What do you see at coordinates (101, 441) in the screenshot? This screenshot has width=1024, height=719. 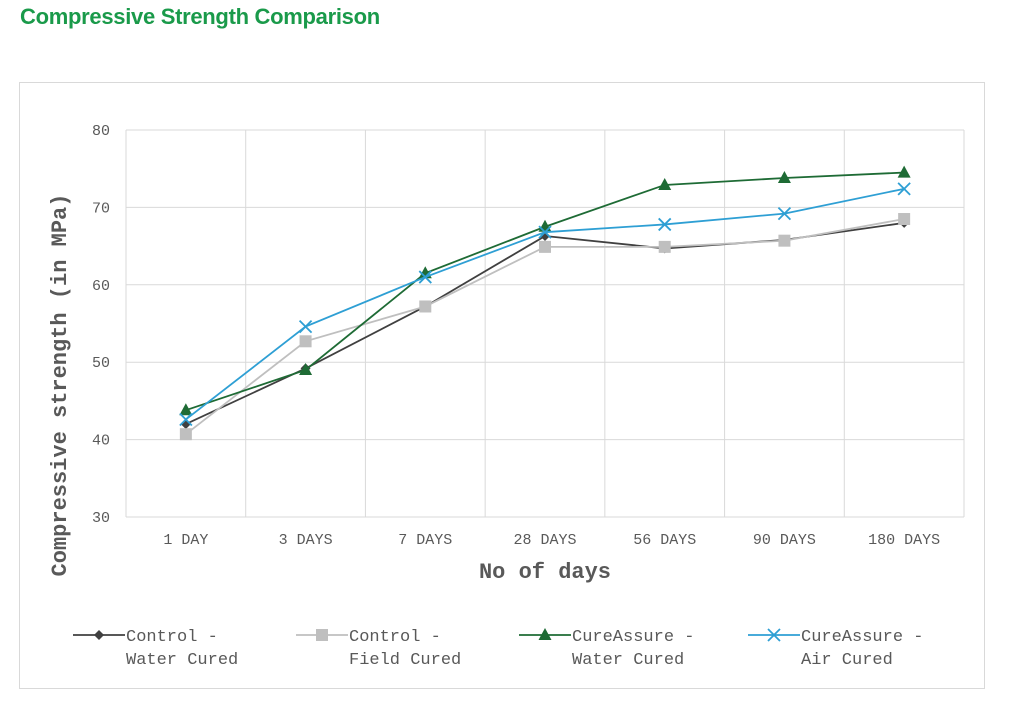 I see `y-tick-label: 40` at bounding box center [101, 441].